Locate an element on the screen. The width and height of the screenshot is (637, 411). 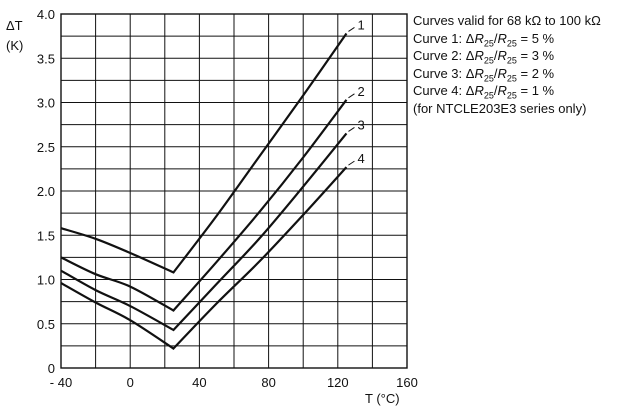
notes-curve-line: Curve 3: ΔR25/R25 = 2 % is located at coordinates (507, 74).